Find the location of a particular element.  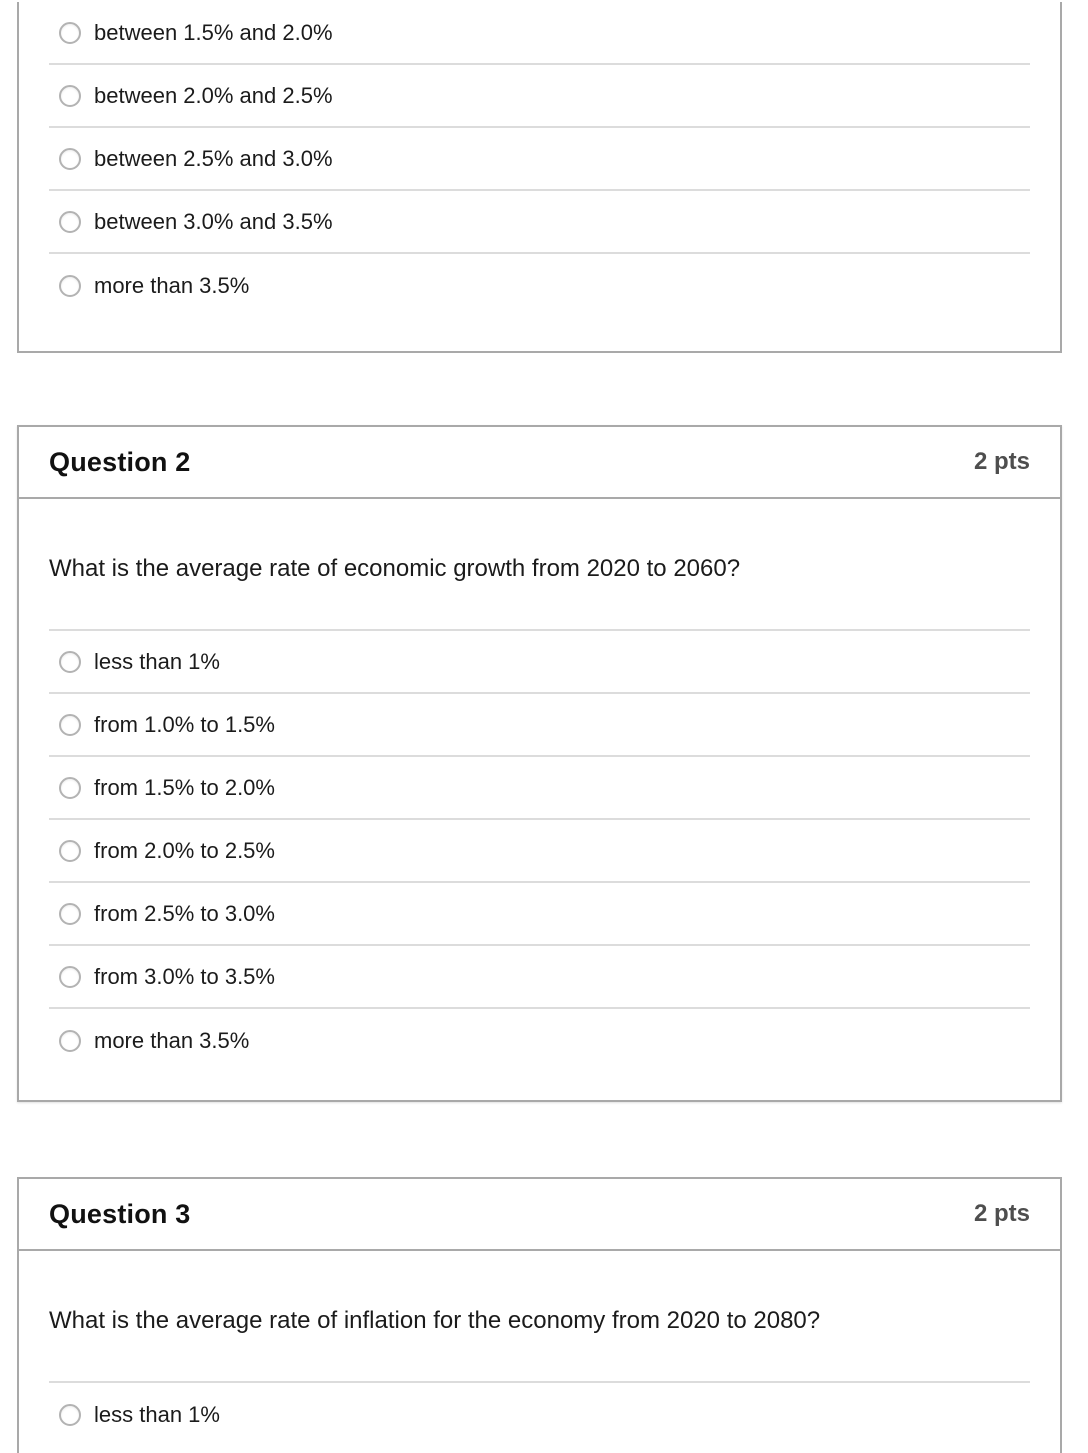

answer-option: between 2.5% and 3.0% is located at coordinates (539, 159).